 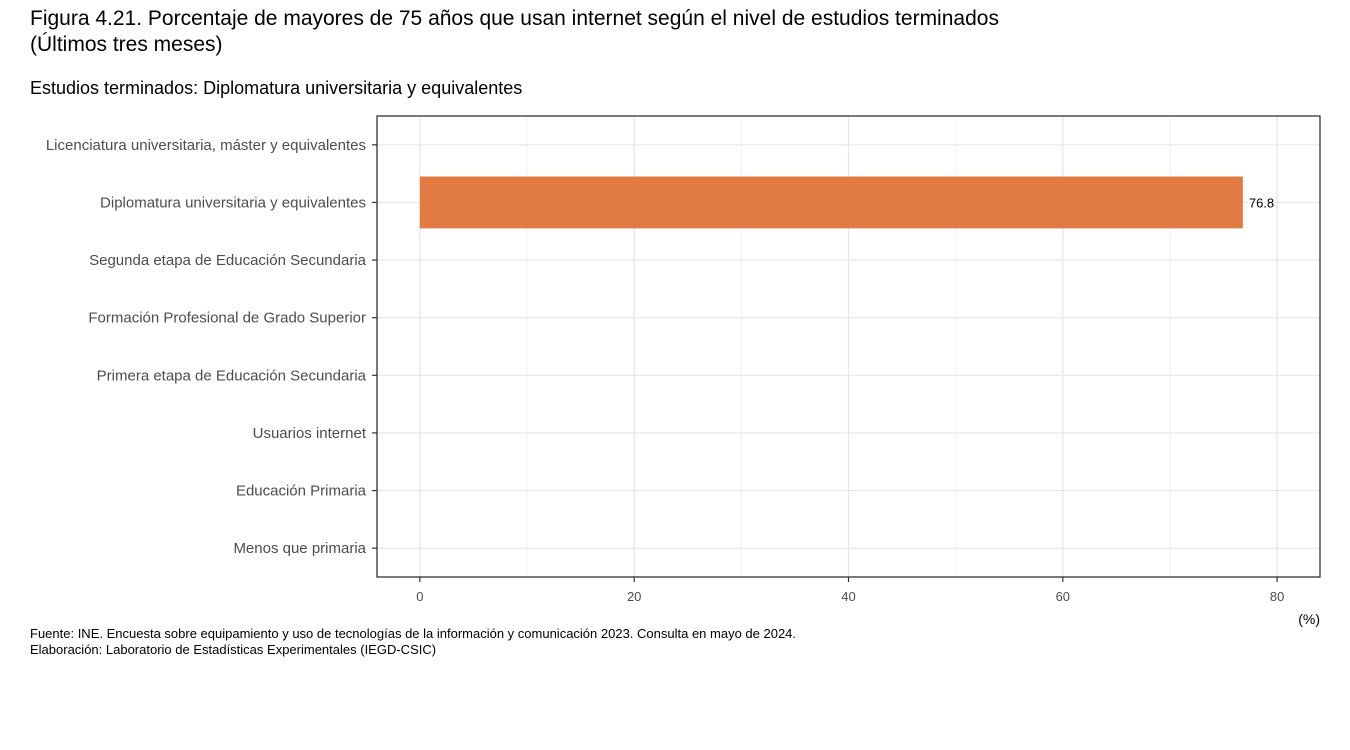 I want to click on x-tick-label: 80, so click(x=1277, y=596).